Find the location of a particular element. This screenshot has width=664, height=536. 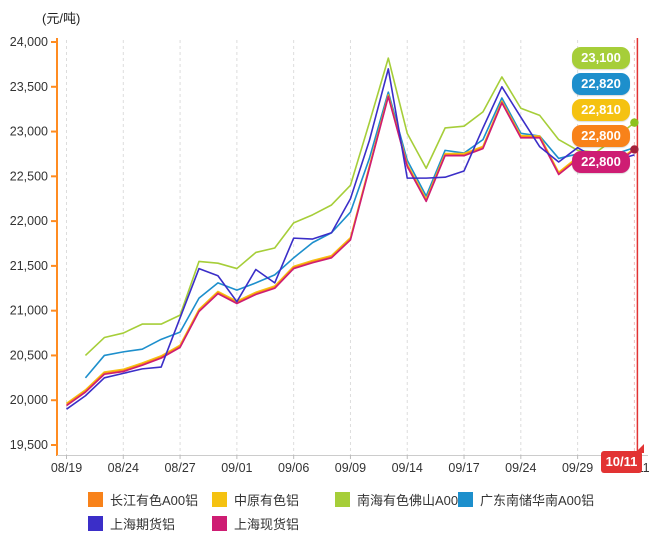

legend-item: 长江有色A00铝 is located at coordinates (143, 499).